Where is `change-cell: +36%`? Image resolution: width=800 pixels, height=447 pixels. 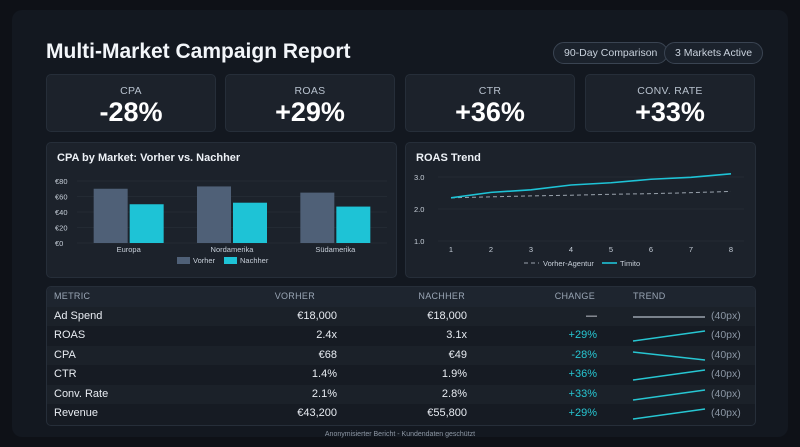 change-cell: +36% is located at coordinates (582, 374).